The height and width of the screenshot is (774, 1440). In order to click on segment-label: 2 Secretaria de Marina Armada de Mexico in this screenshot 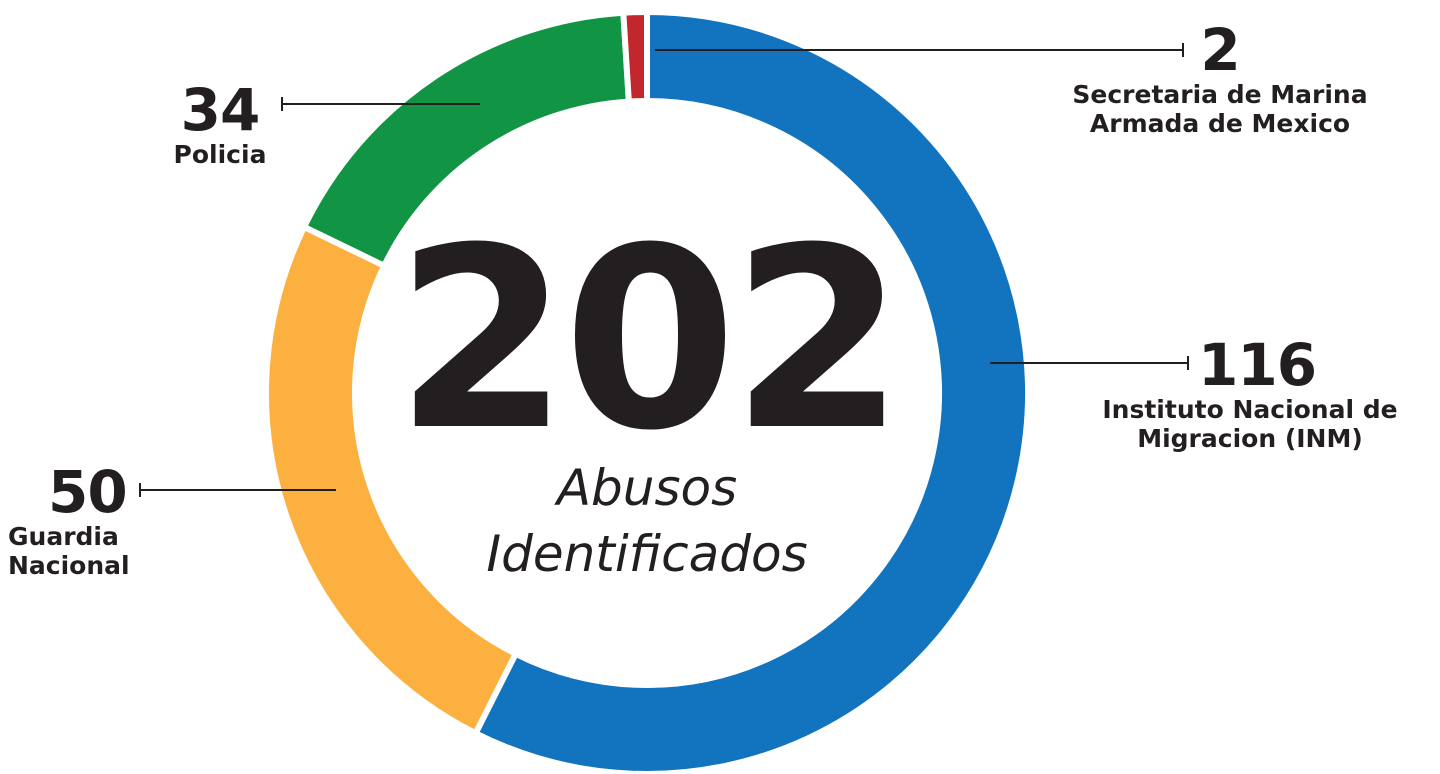, I will do `click(1220, 79)`.